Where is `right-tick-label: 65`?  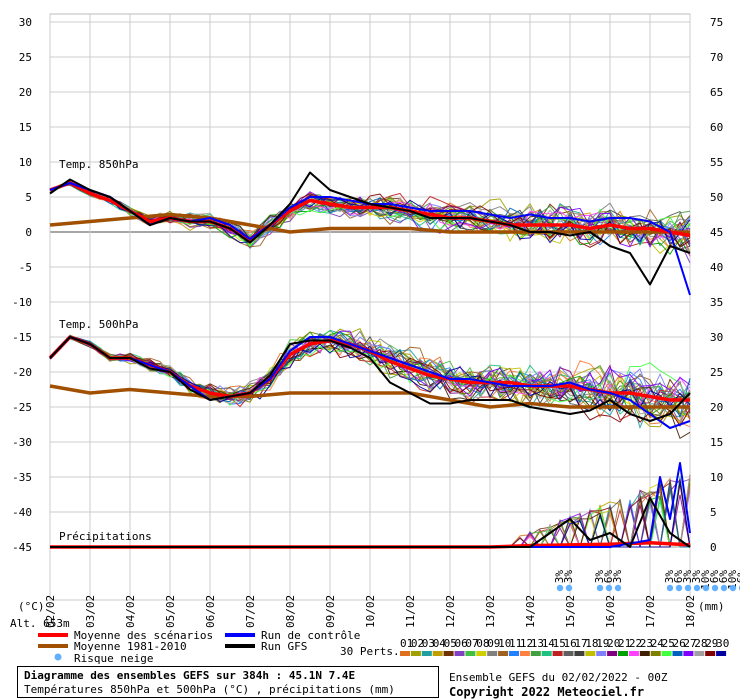 right-tick-label: 65 is located at coordinates (716, 92).